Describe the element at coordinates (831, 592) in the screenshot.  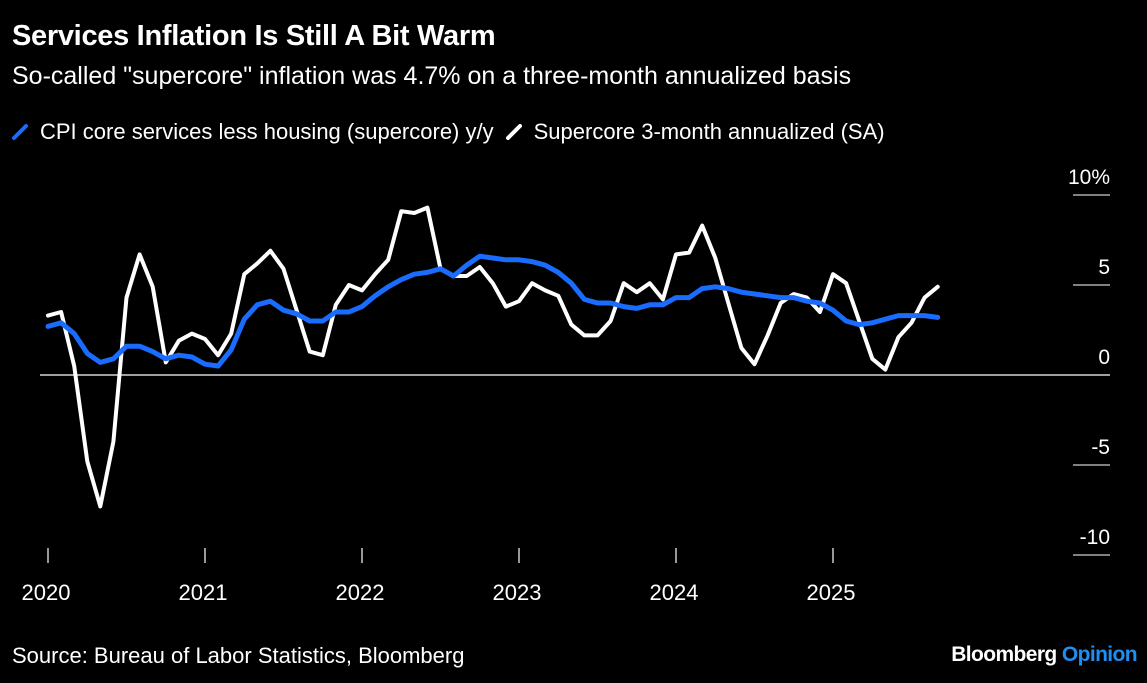
I see `x-tick-label: 2025` at that location.